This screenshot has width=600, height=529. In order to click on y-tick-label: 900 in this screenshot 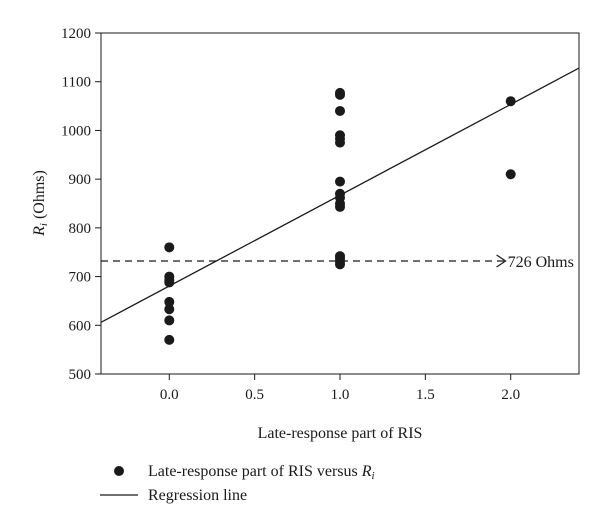, I will do `click(80, 180)`.